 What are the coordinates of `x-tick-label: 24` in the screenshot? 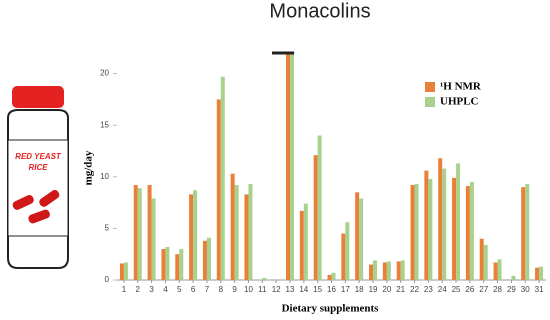 It's located at (442, 289).